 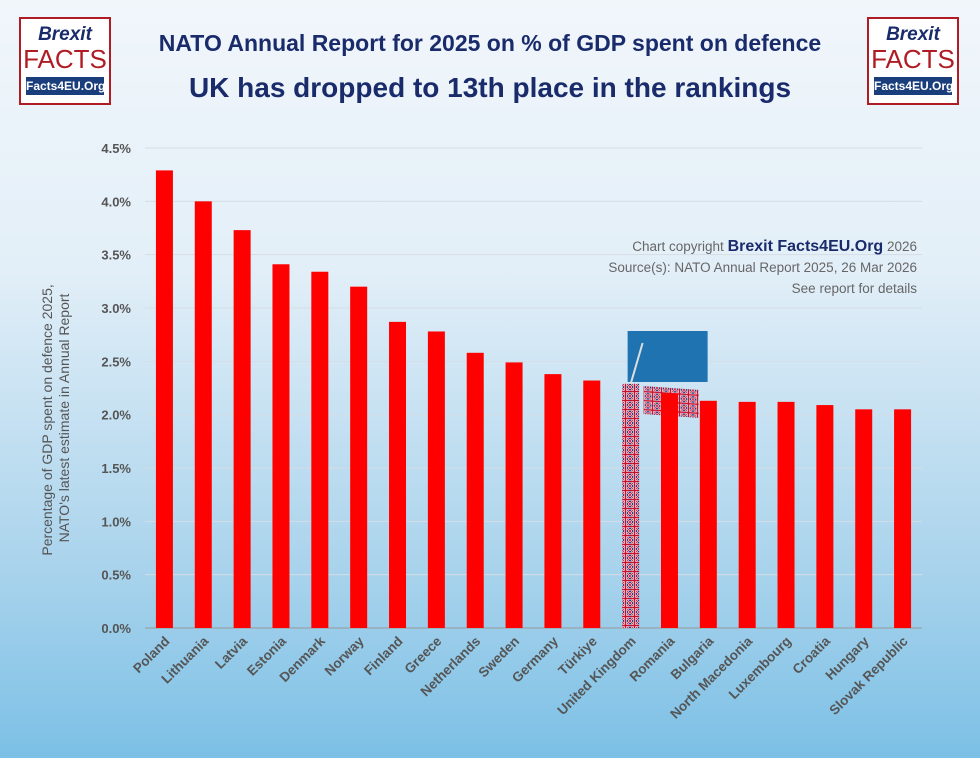 What do you see at coordinates (116, 415) in the screenshot?
I see `y-tick-label: 2.0%` at bounding box center [116, 415].